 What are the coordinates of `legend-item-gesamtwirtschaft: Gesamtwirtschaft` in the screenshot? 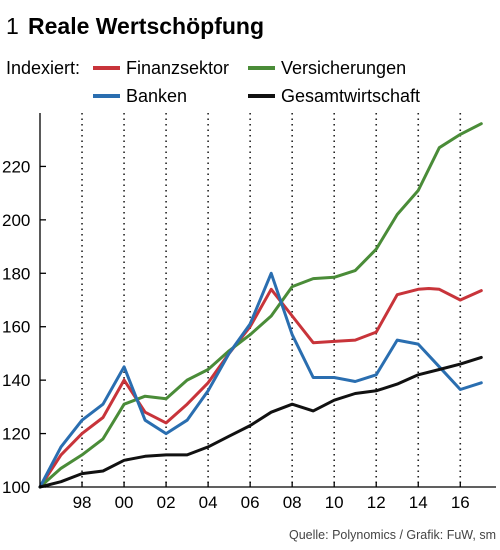 It's located at (334, 96).